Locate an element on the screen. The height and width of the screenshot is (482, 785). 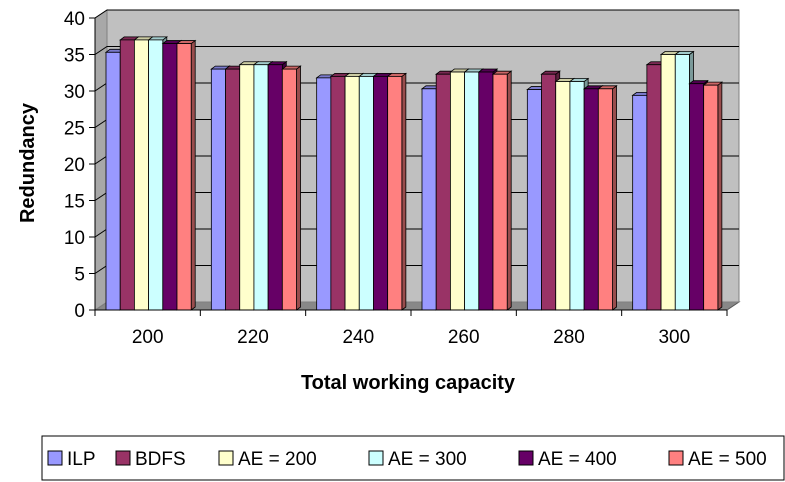
x-tick-label: 280 is located at coordinates (569, 337).